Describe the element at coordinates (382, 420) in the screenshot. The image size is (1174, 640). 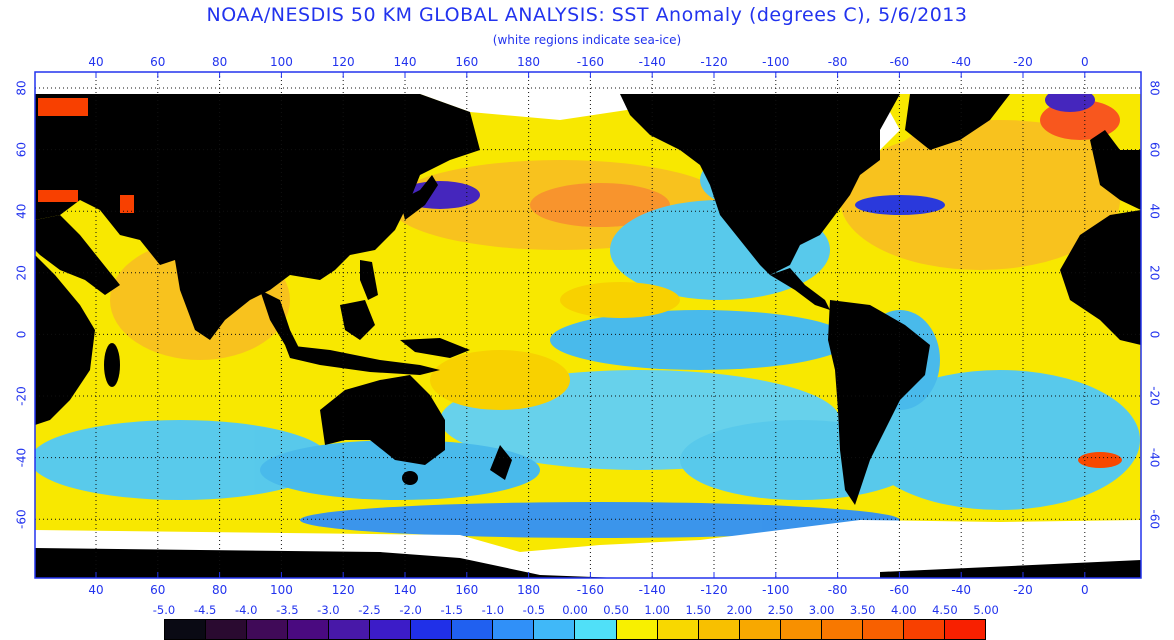
I see `continent-australia` at that location.